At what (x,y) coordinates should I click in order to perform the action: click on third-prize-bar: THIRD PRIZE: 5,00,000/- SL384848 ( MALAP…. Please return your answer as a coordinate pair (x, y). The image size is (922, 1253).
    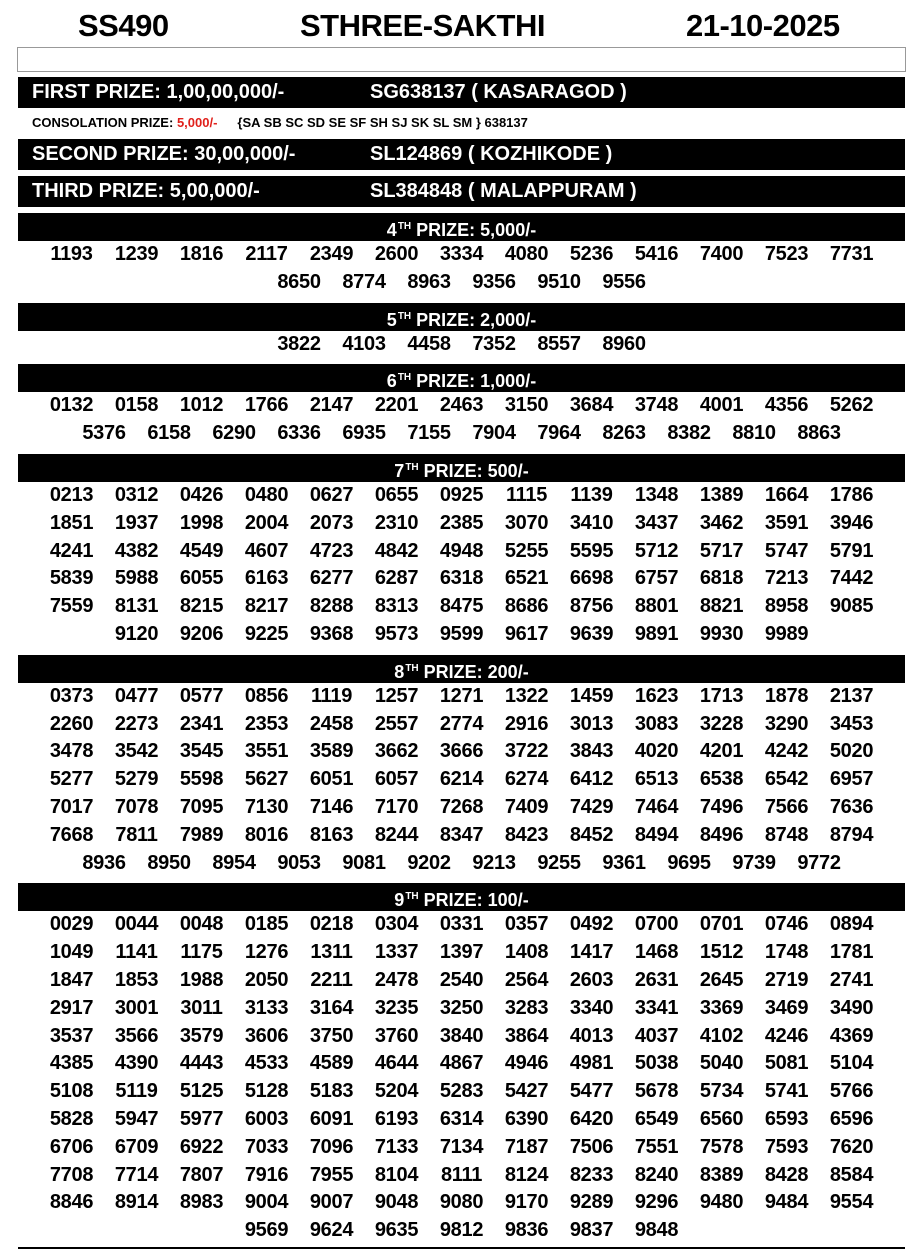
    Looking at the image, I should click on (461, 191).